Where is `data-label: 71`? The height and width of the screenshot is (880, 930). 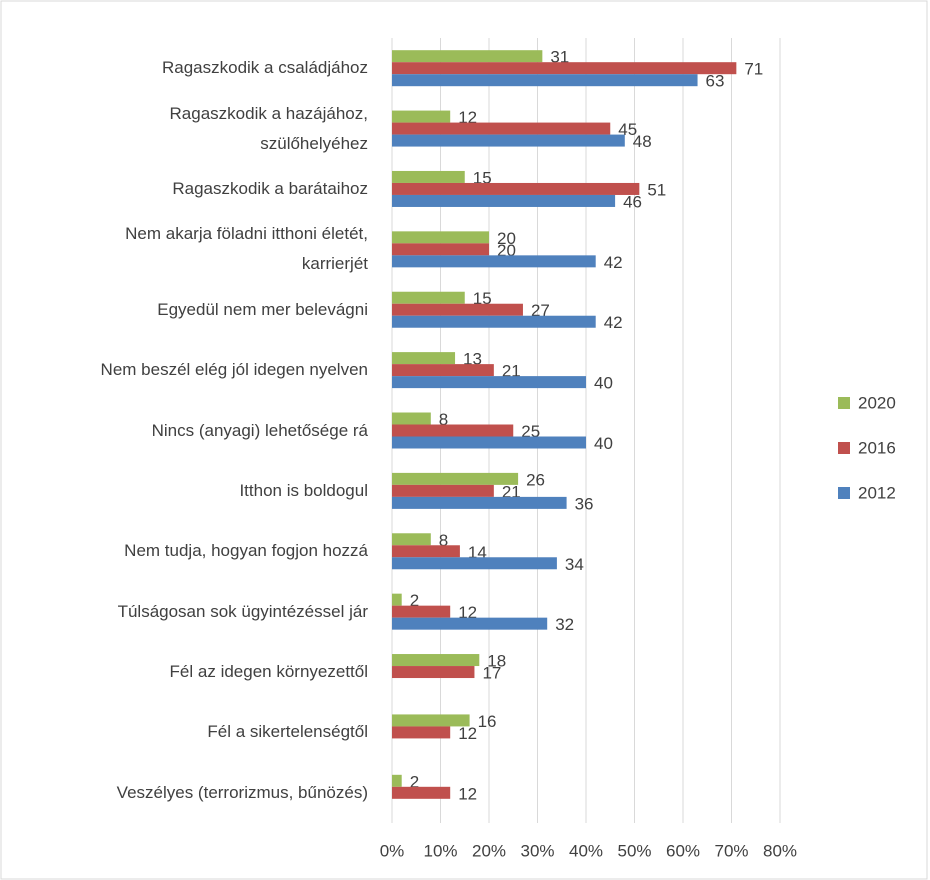 data-label: 71 is located at coordinates (753, 69).